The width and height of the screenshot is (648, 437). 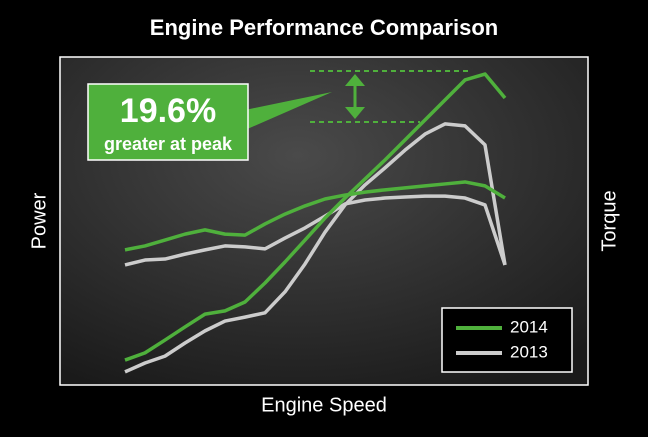 What do you see at coordinates (324, 27) in the screenshot?
I see `chart-title: Engine Performance Comparison` at bounding box center [324, 27].